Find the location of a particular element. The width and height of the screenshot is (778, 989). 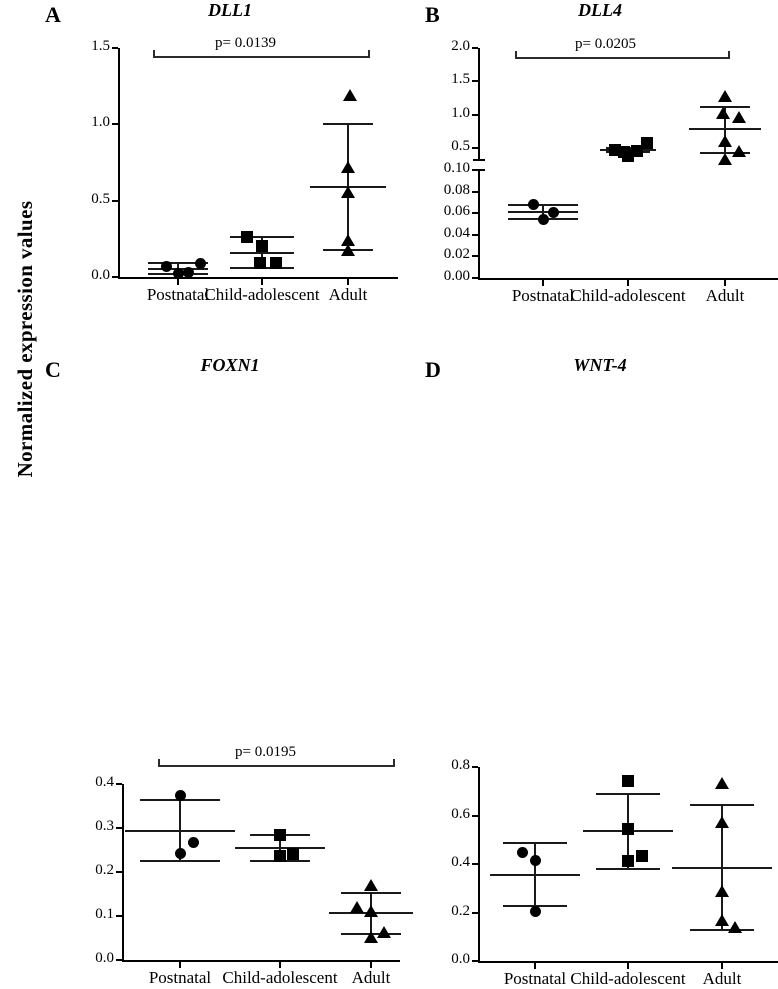

axis-break-cap-upper is located at coordinates (479, 160).